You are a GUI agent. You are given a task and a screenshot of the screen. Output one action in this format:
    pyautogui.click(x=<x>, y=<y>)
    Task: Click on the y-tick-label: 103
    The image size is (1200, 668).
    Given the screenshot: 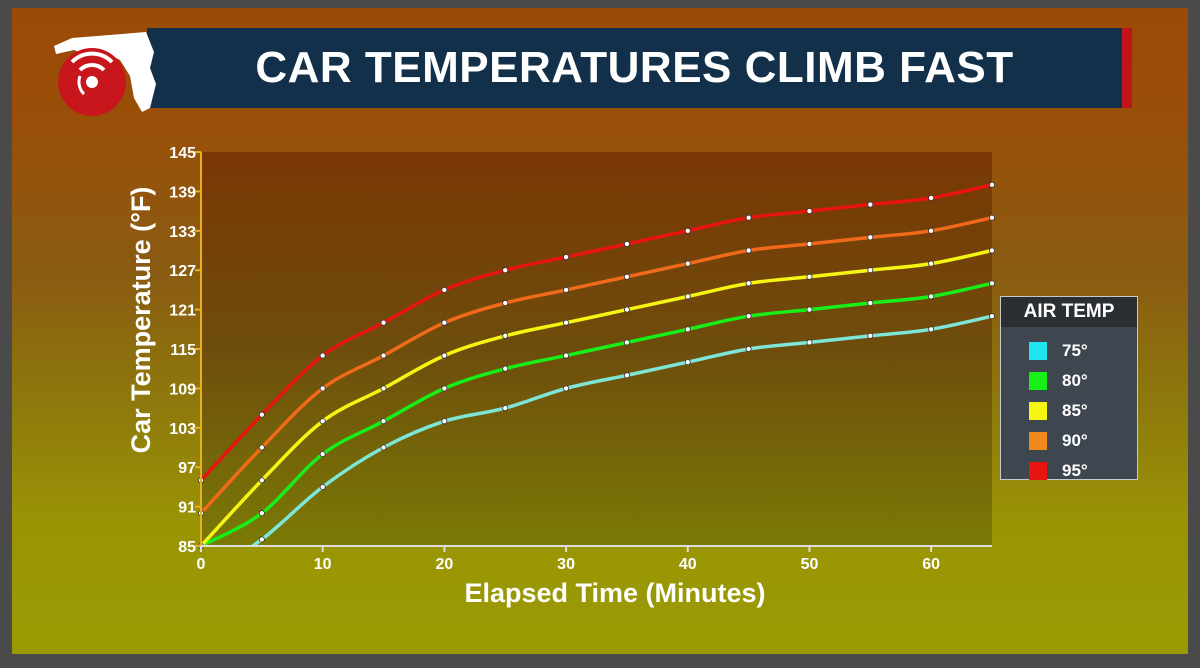 What is the action you would take?
    pyautogui.click(x=182, y=429)
    